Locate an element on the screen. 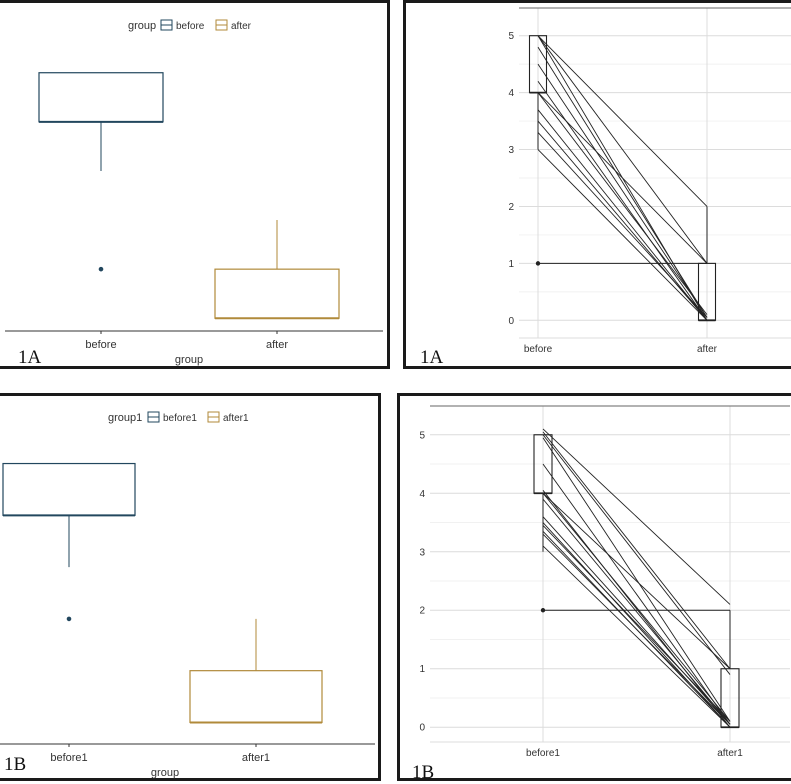 The width and height of the screenshot is (791, 784). grid-lines is located at coordinates (655, 178).